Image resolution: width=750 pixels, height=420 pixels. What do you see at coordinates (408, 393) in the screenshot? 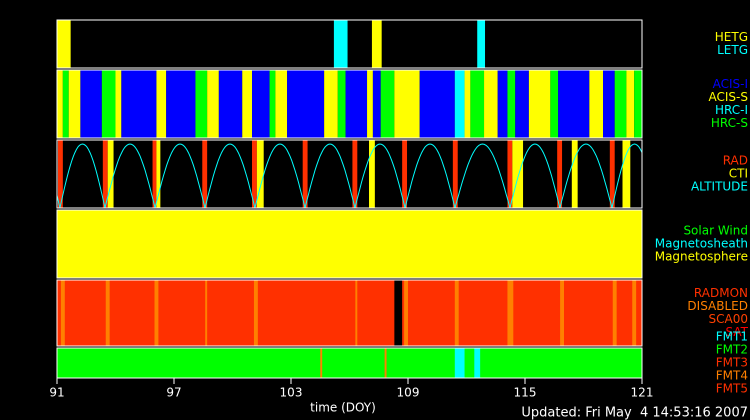
I see `x-tick-label: 109` at bounding box center [408, 393].